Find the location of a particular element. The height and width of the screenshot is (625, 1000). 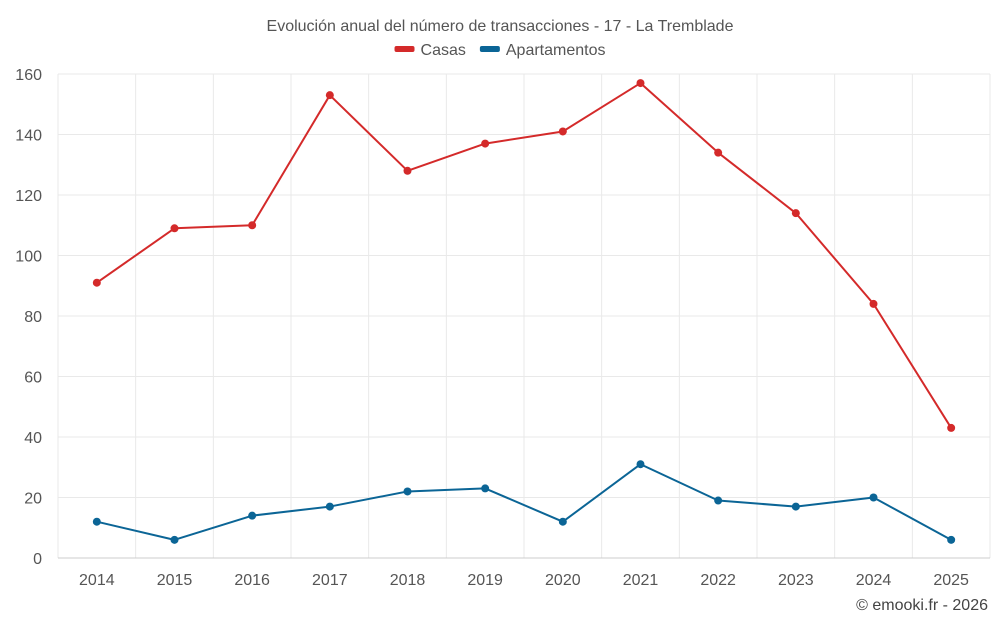

y-tick-label: 60 is located at coordinates (33, 378).